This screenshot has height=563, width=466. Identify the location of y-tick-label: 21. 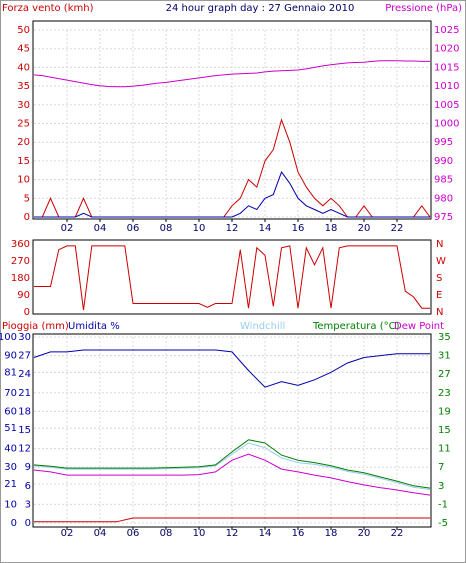
(10, 484).